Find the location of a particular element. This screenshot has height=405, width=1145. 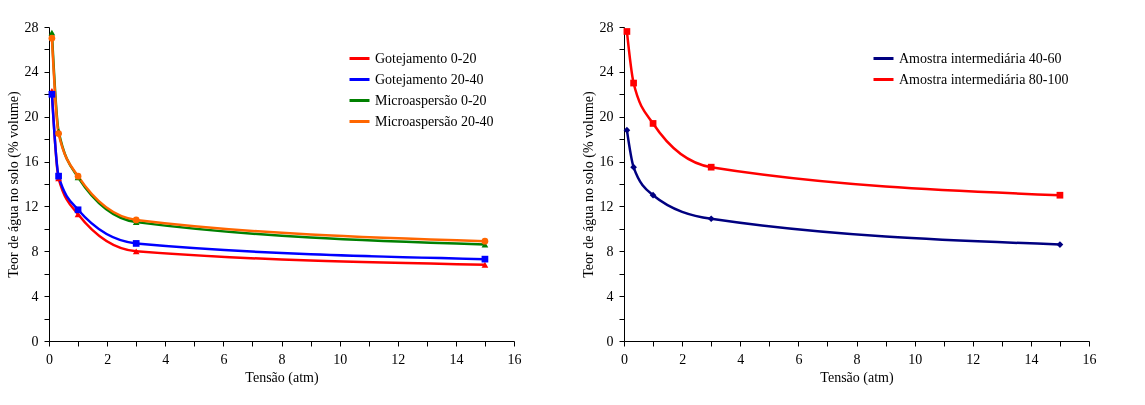

legend-label: Amostra intermediária 80-100 is located at coordinates (984, 79).